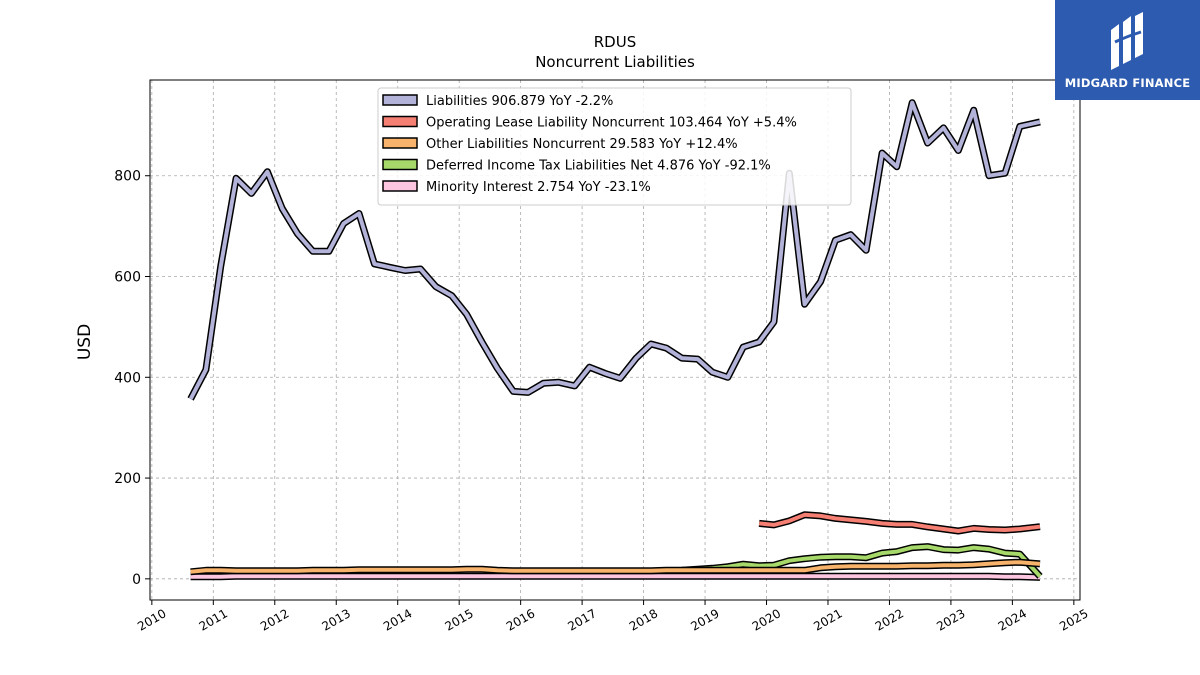 This screenshot has height=675, width=1200. What do you see at coordinates (1127, 83) in the screenshot?
I see `brand-name: MIDGARD FINANCE` at bounding box center [1127, 83].